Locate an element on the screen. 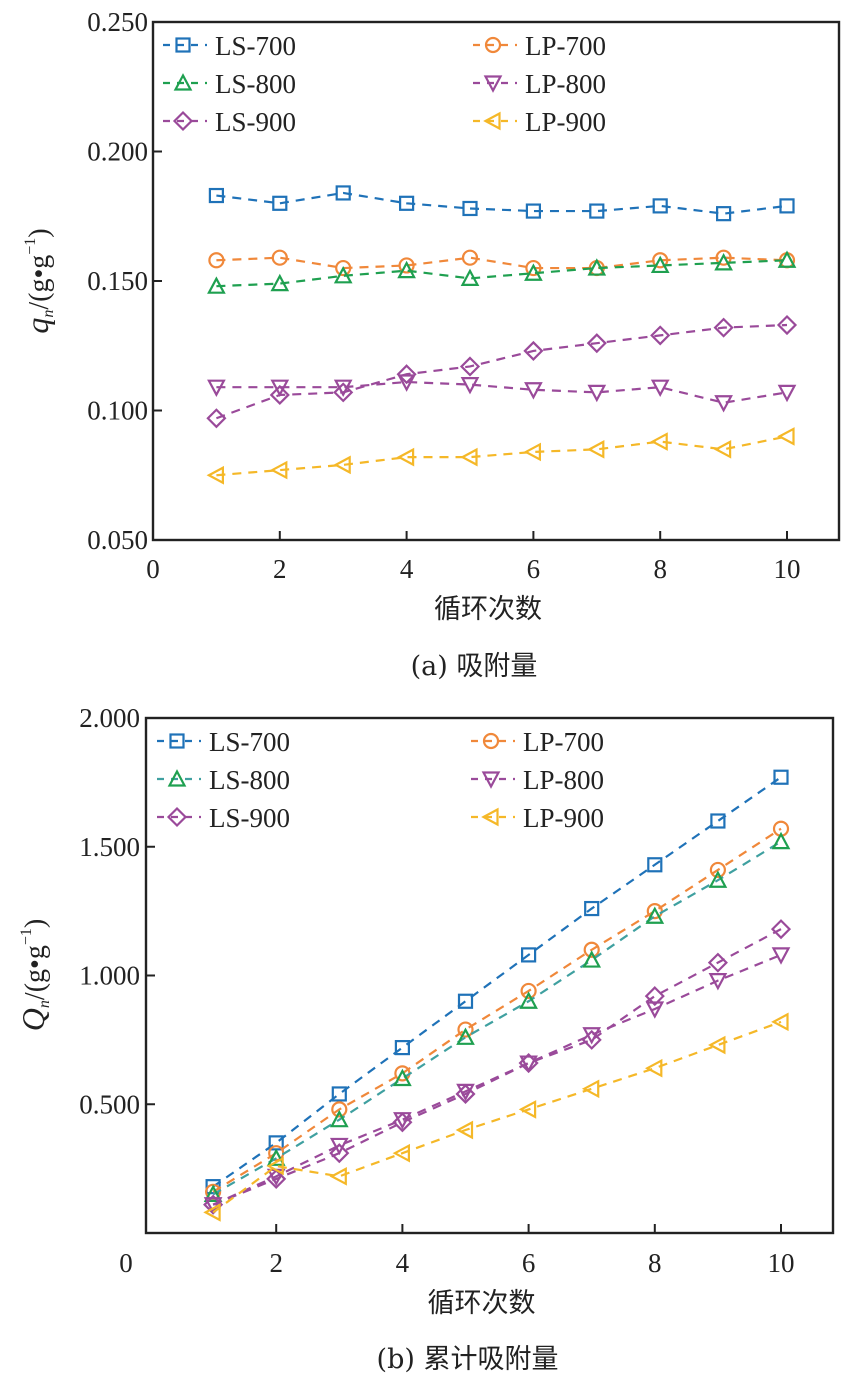 This screenshot has width=850, height=1390. x-axis-title: 循环次数 is located at coordinates (488, 609).